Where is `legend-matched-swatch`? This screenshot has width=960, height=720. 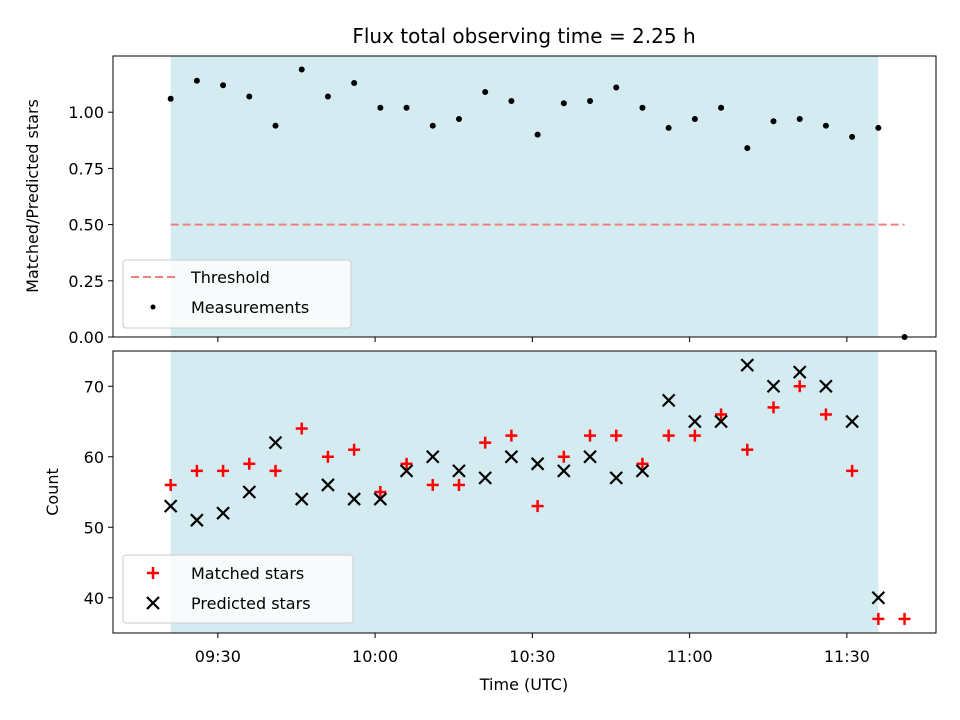 legend-matched-swatch is located at coordinates (153, 573).